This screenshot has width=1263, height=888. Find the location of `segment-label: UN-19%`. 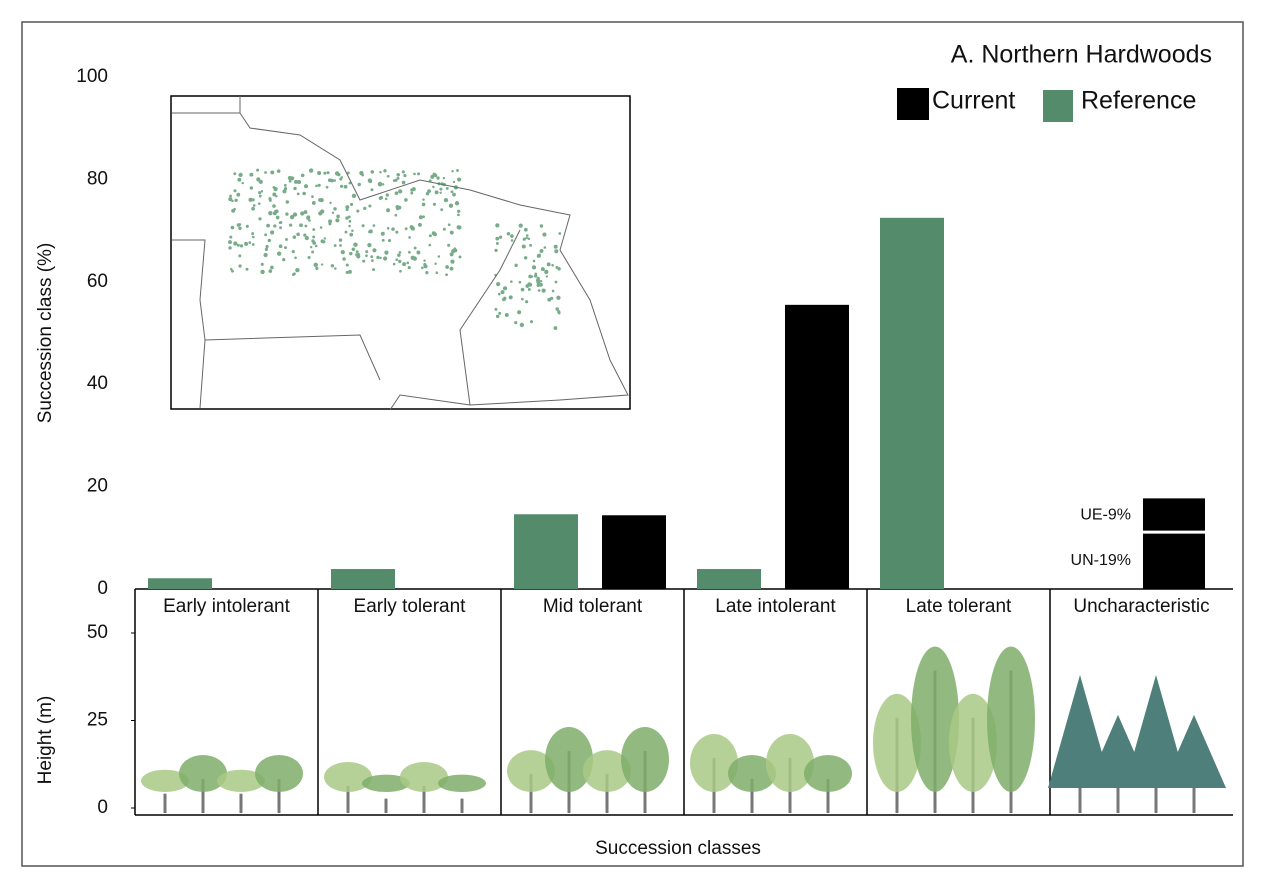

segment-label: UN-19% is located at coordinates (1101, 560).